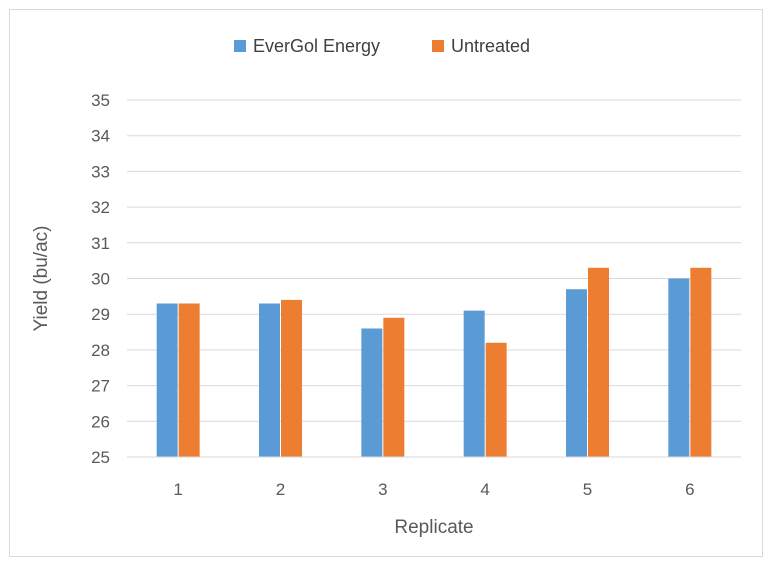  I want to click on y-tick-label: 35, so click(100, 100).